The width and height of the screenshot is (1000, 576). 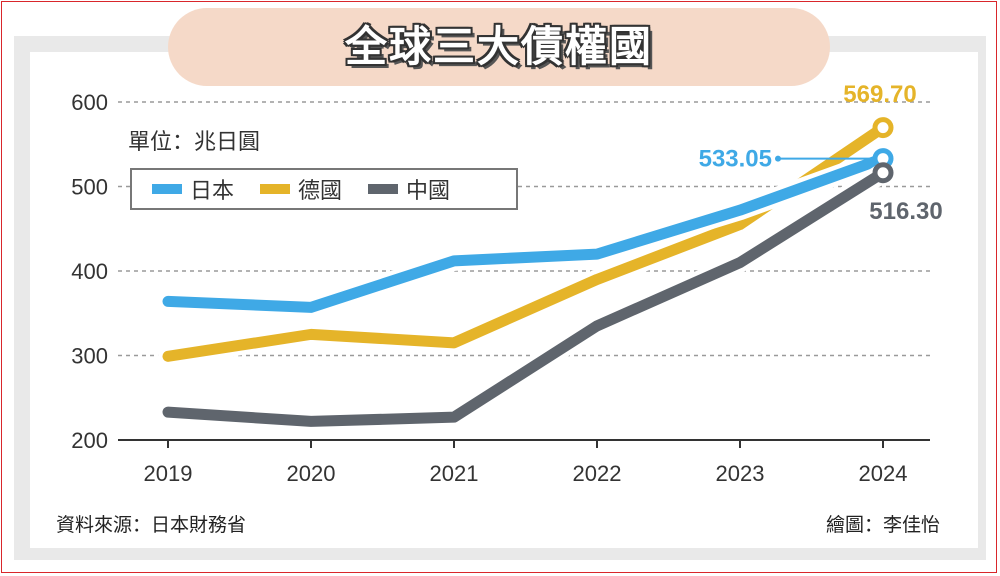 I want to click on x-tick-label-2020: 2020, so click(x=311, y=473).